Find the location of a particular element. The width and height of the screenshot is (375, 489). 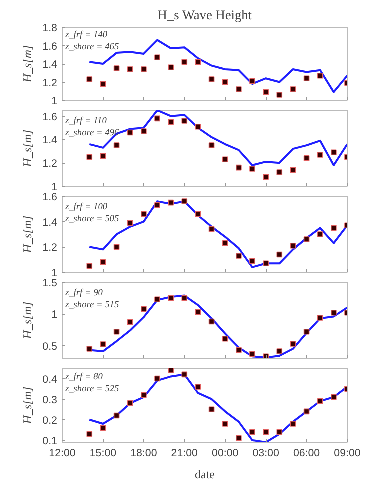

y-tick-label: 0.1 is located at coordinates (50, 441).